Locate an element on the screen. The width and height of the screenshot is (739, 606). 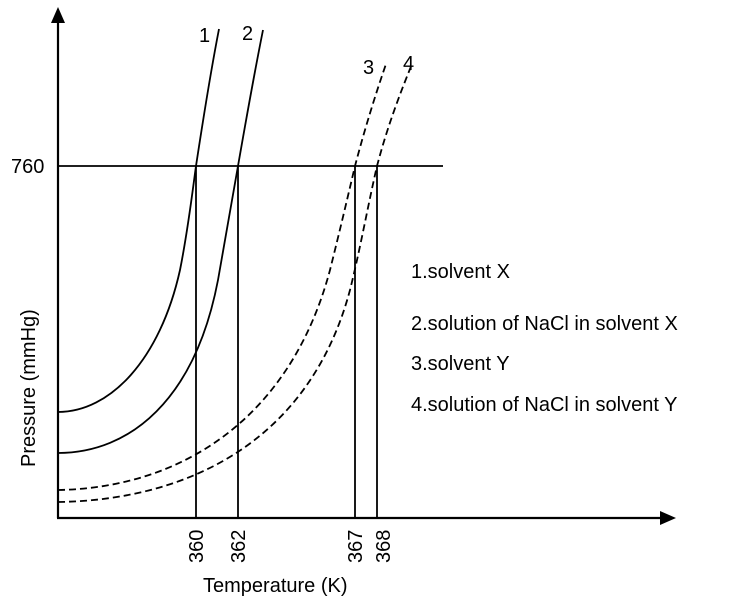
y-axis-arrow-icon is located at coordinates (58, 15).